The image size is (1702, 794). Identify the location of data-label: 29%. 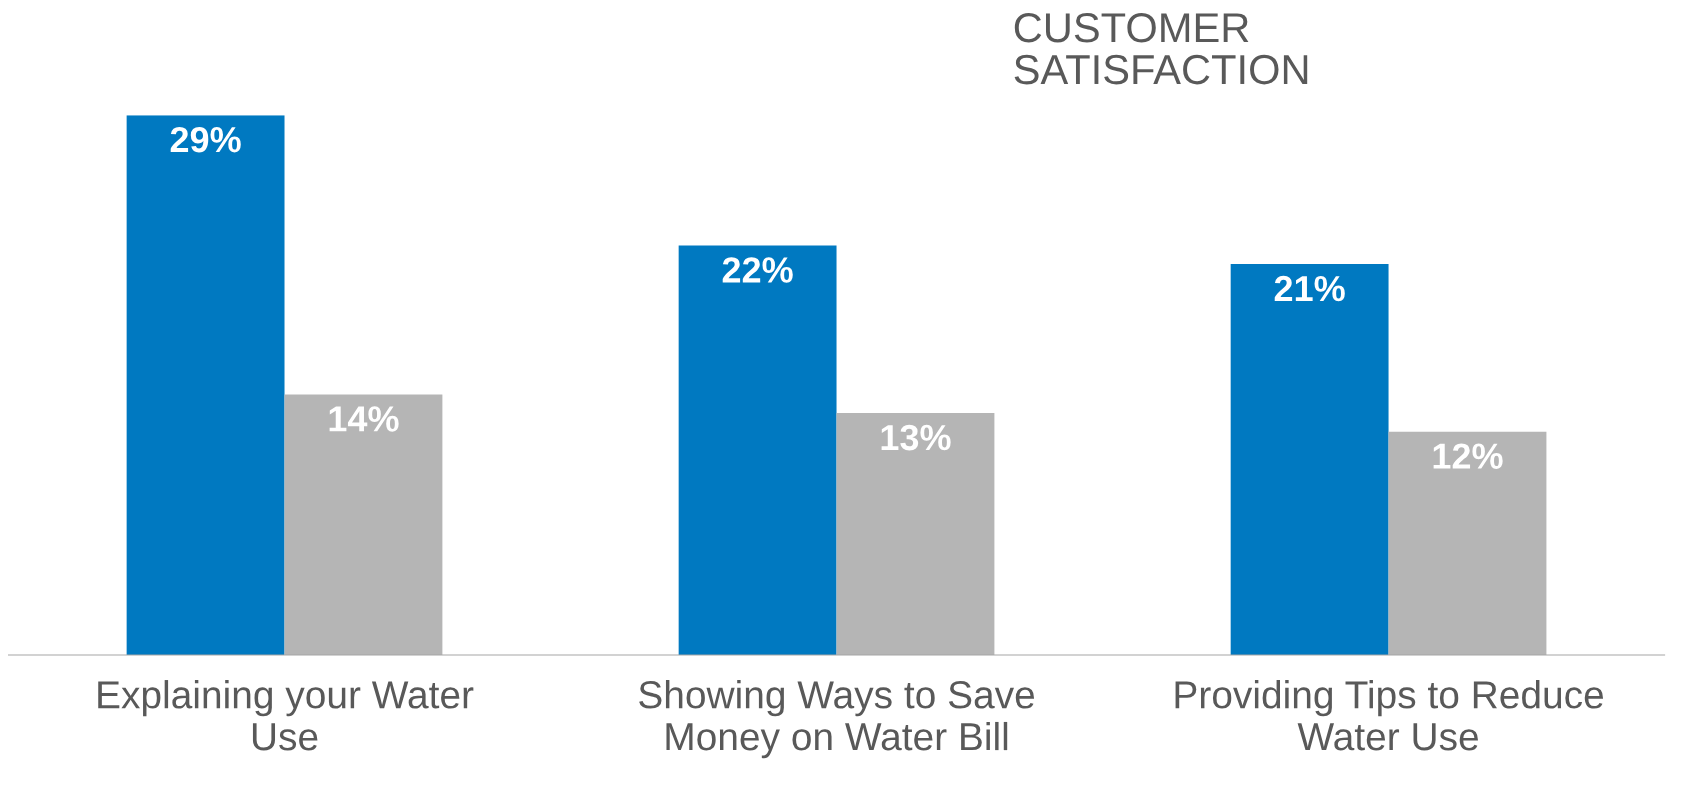
(205, 139).